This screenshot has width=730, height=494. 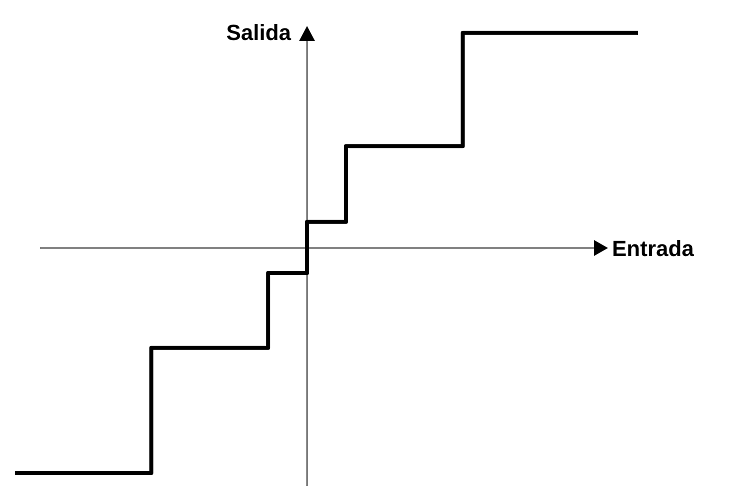 What do you see at coordinates (259, 32) in the screenshot?
I see `y-axis-title: Salida` at bounding box center [259, 32].